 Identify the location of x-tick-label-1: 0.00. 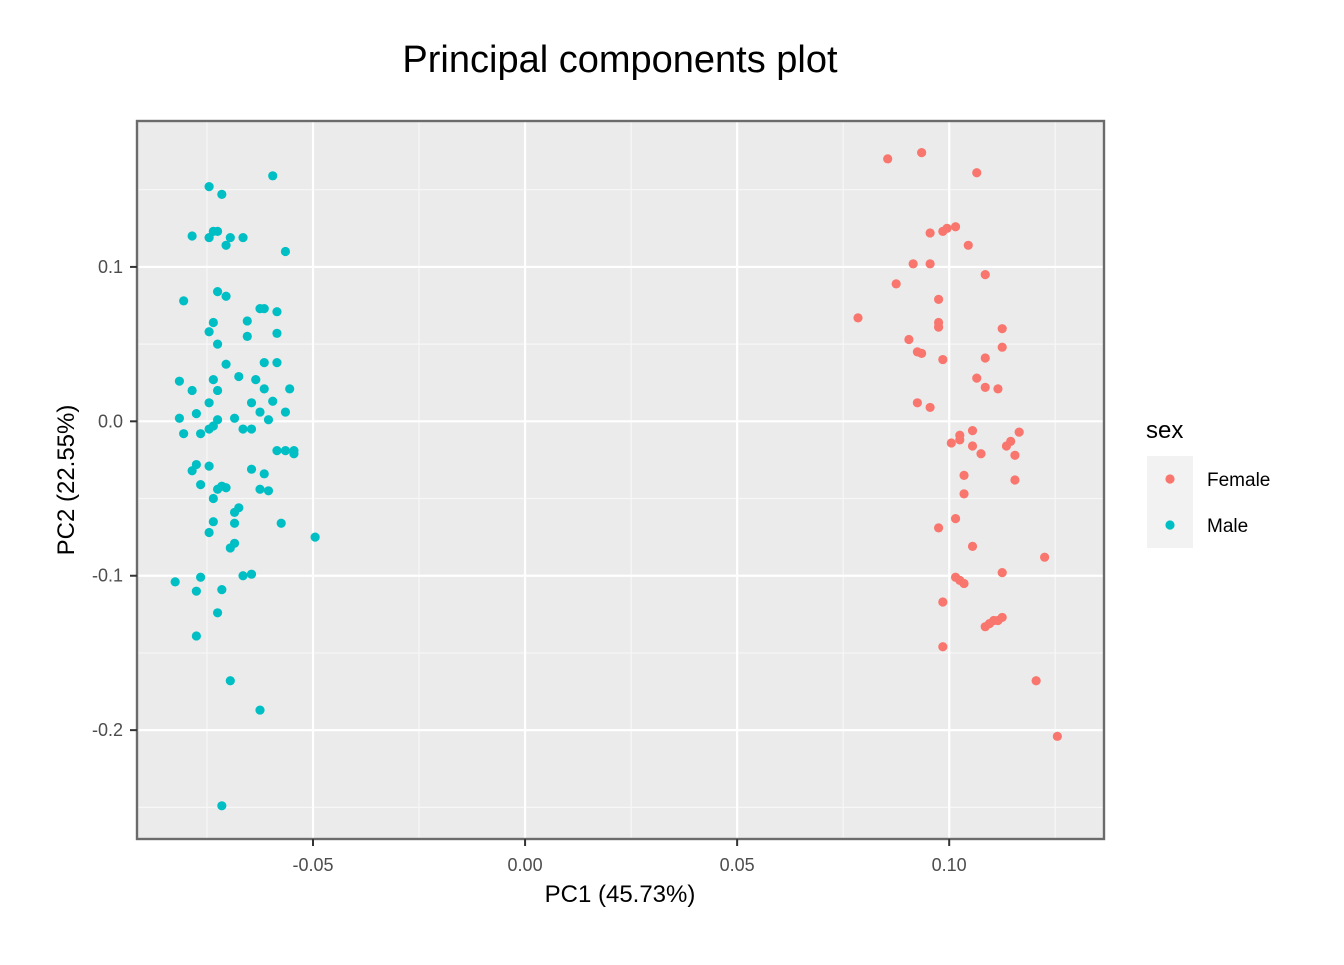
(525, 865).